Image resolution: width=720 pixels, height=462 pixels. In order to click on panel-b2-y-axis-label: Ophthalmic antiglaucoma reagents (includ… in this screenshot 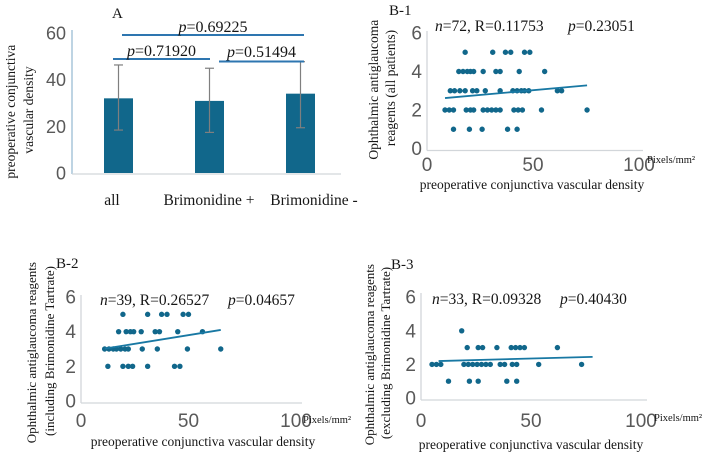, I will do `click(40, 351)`.